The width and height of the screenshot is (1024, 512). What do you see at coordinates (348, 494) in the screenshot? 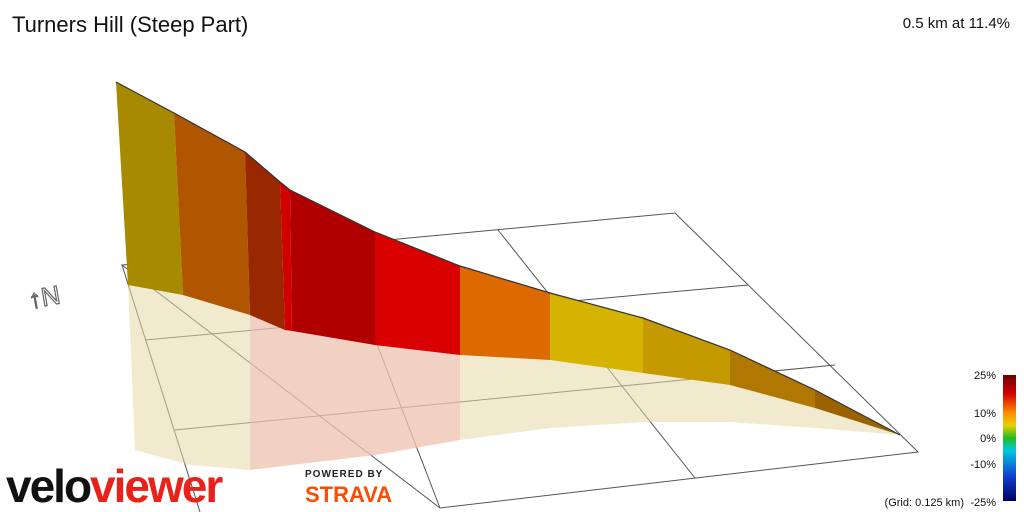
I see `strava-logo: STRAVA` at bounding box center [348, 494].